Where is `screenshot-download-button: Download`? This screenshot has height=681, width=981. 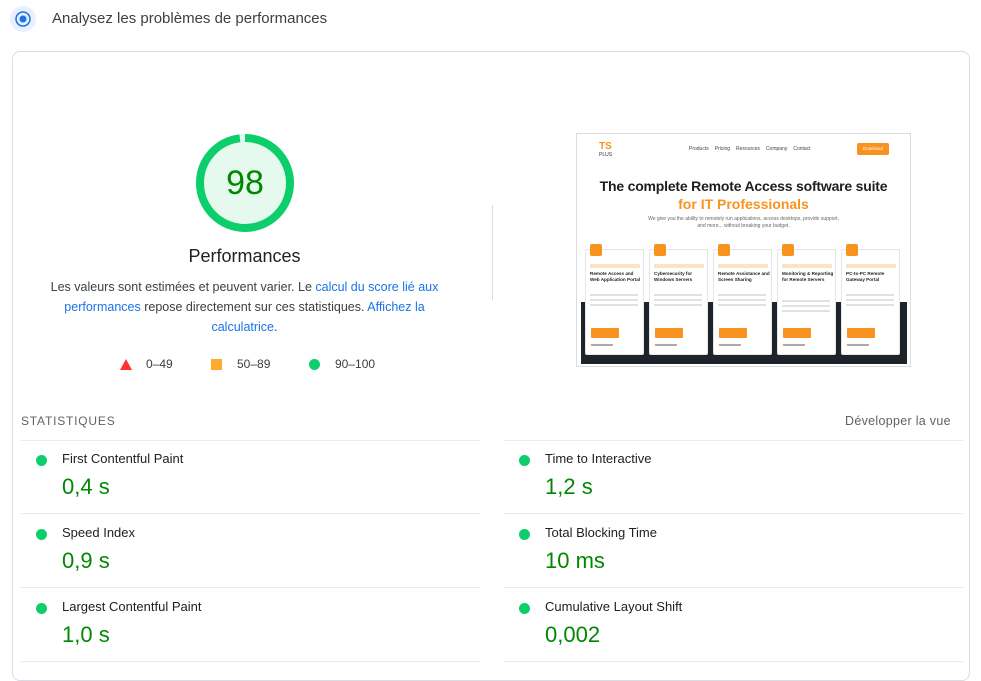 screenshot-download-button: Download is located at coordinates (873, 149).